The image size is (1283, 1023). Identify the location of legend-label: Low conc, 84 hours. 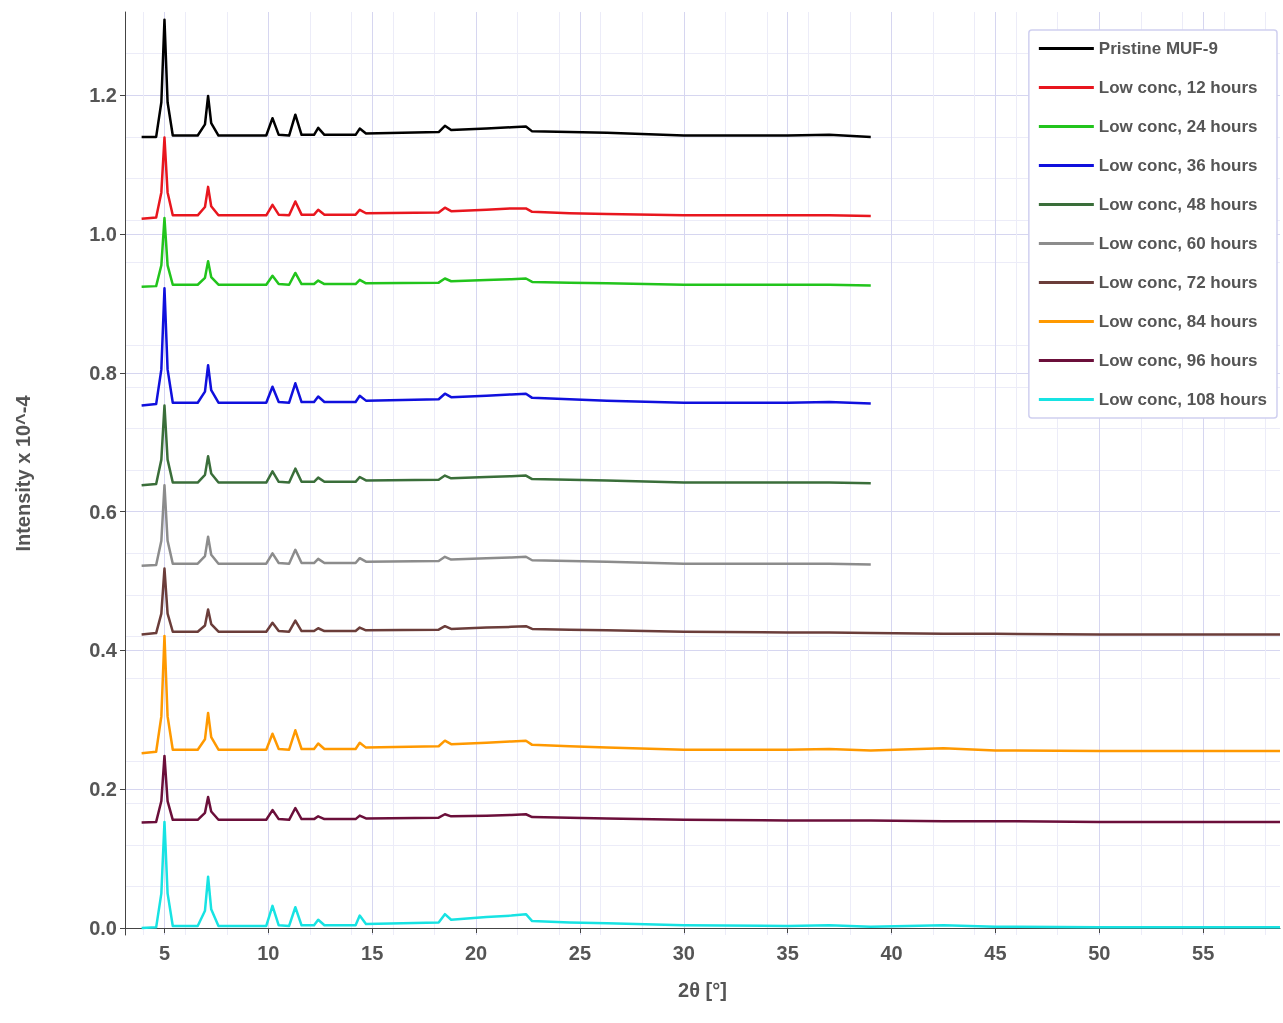
(1178, 321).